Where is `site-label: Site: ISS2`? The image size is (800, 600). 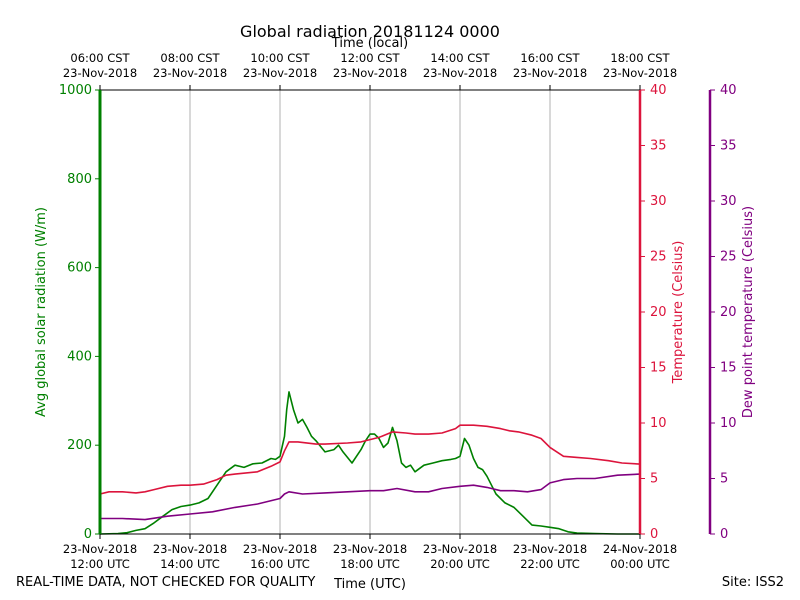
site-label: Site: ISS2 is located at coordinates (752, 582).